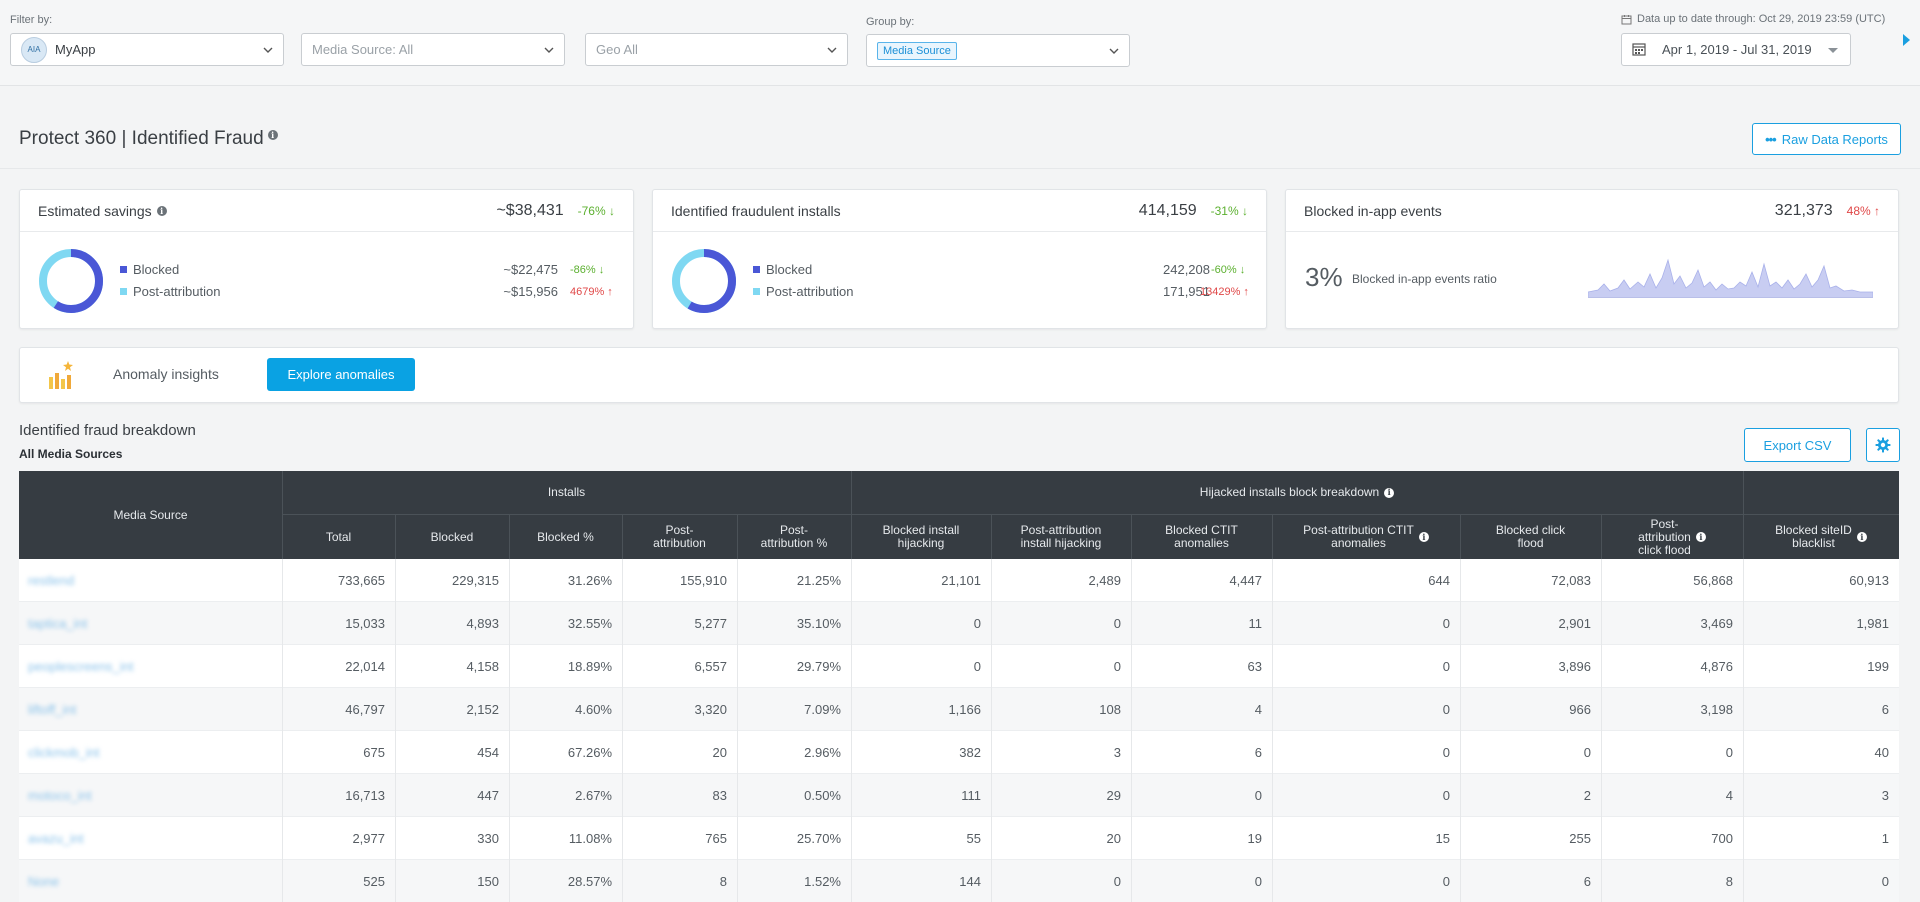 The width and height of the screenshot is (1920, 902). Describe the element at coordinates (482, 709) in the screenshot. I see `table-cell: 2,152` at that location.